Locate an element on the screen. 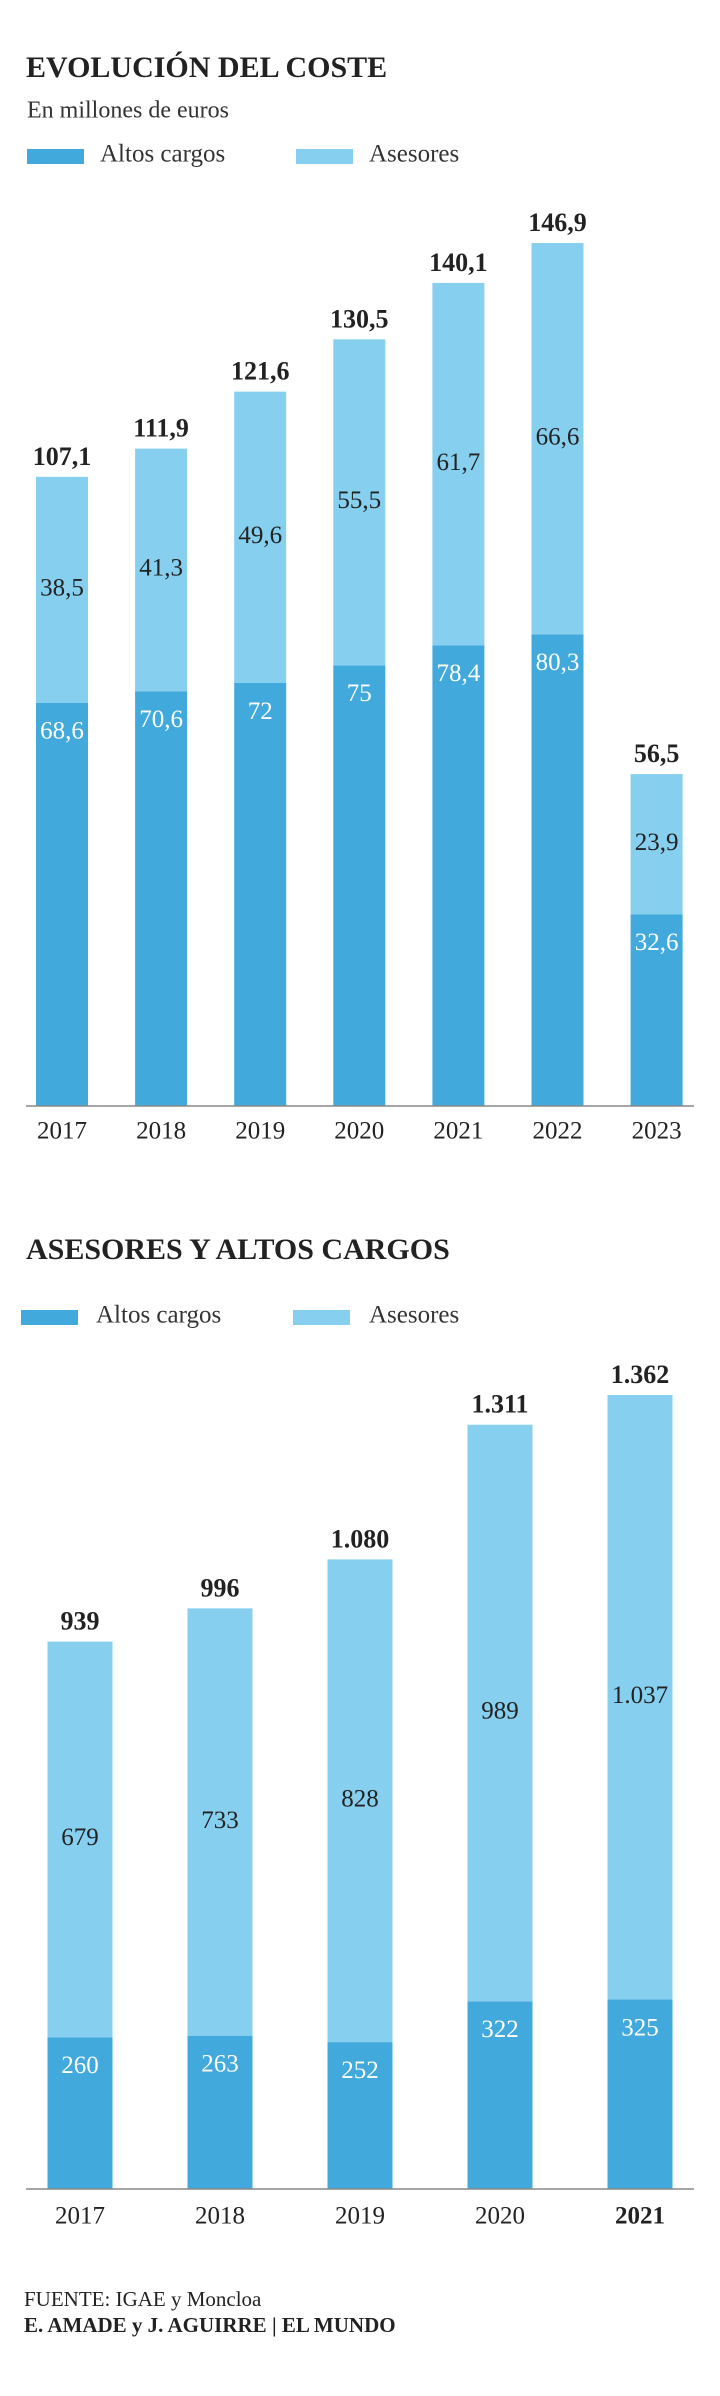  total-label: 140,1 is located at coordinates (458, 262).